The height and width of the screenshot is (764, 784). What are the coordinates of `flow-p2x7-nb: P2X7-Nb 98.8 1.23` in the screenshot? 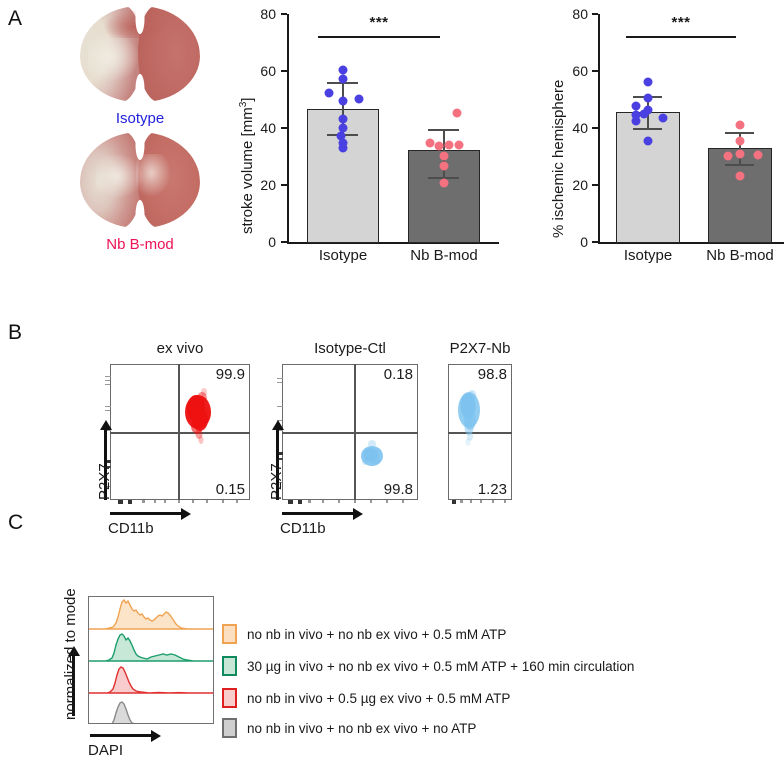 It's located at (480, 422).